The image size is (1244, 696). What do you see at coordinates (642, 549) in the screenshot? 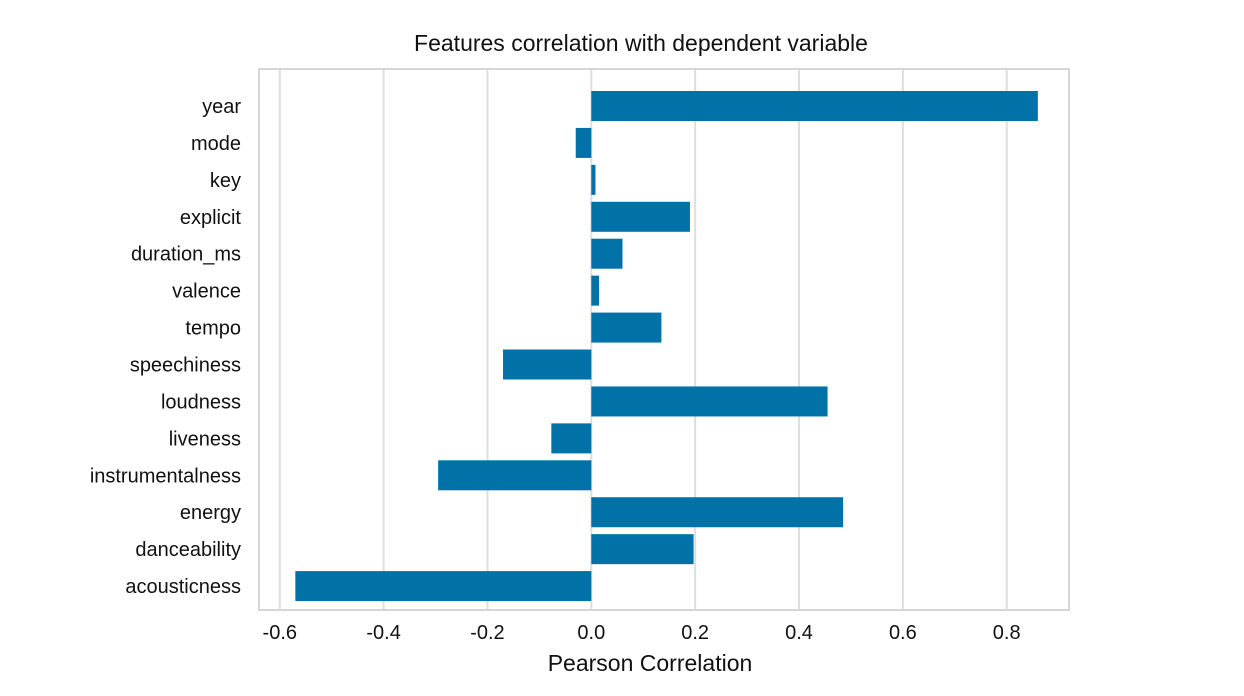
I see `bar-danceability` at bounding box center [642, 549].